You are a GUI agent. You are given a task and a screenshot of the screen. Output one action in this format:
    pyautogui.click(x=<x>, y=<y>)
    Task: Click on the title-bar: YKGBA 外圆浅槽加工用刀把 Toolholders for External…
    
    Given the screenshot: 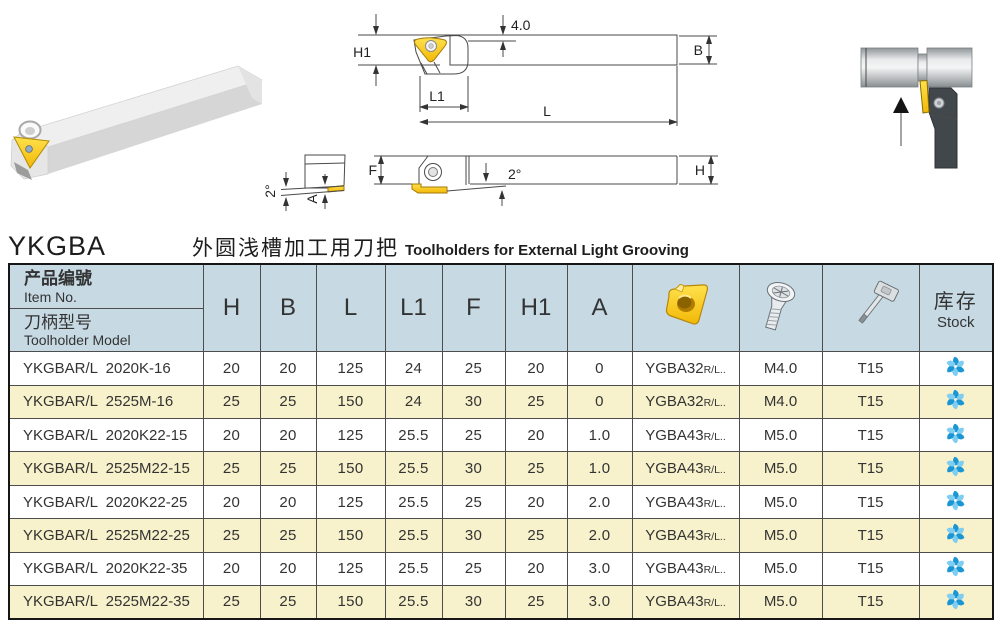 What is the action you would take?
    pyautogui.click(x=500, y=246)
    